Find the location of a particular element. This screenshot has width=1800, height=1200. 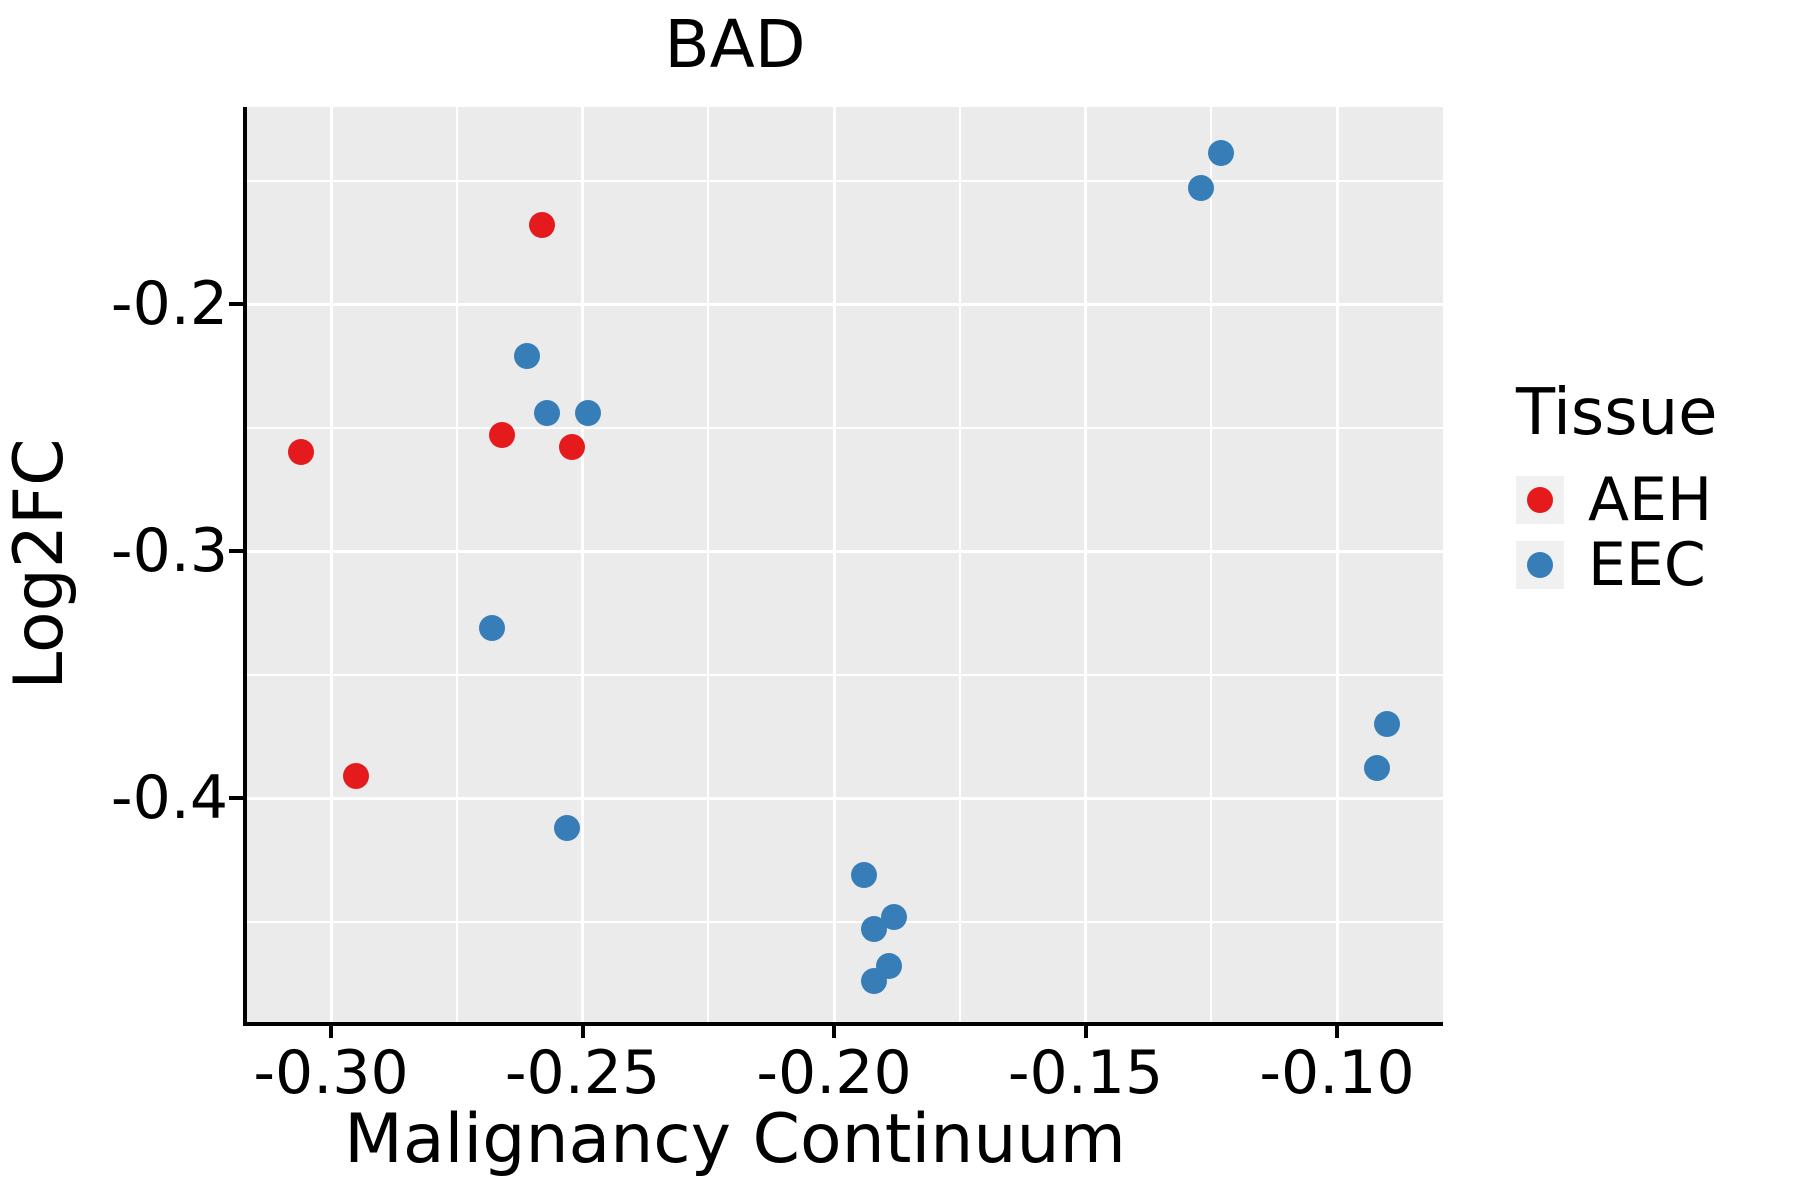

plot-title: BAD is located at coordinates (735, 44).